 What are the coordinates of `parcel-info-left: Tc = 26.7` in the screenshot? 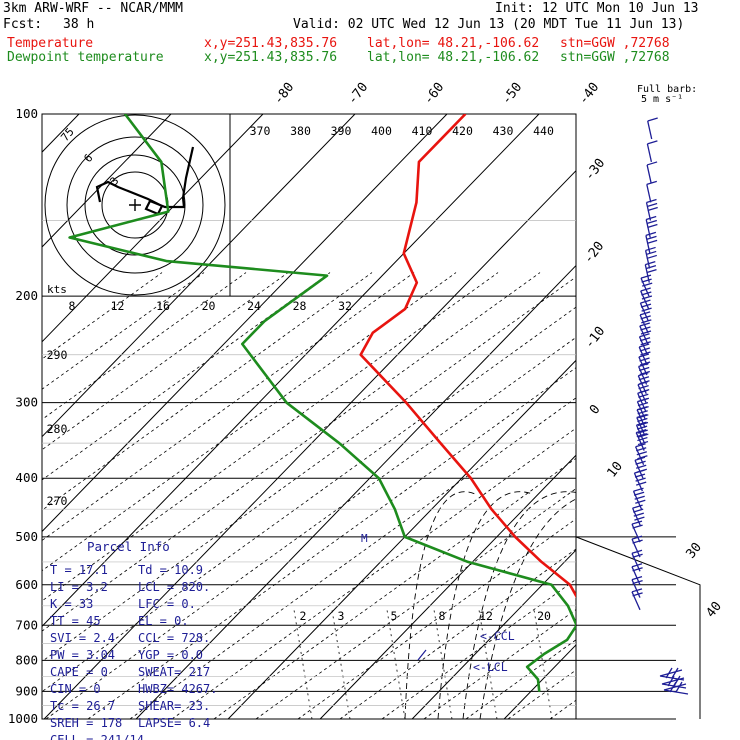 It's located at (82, 706).